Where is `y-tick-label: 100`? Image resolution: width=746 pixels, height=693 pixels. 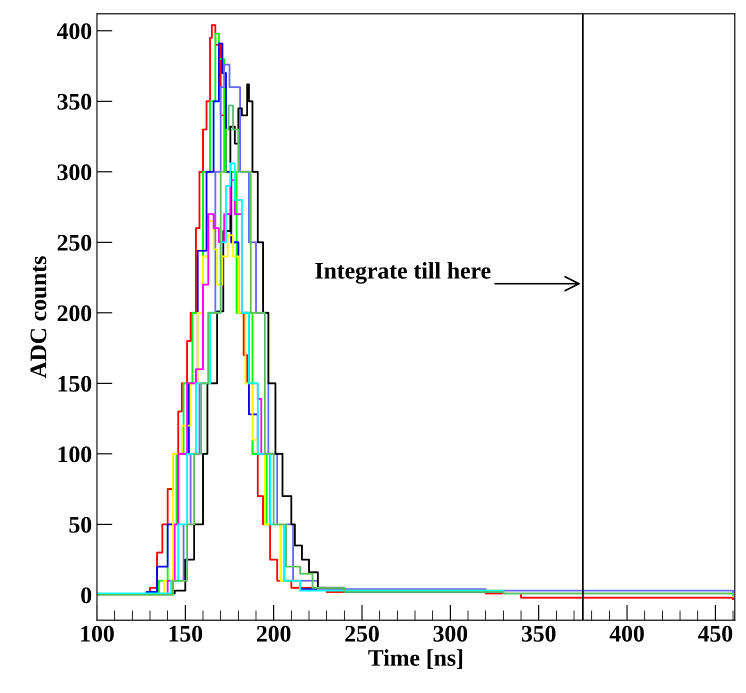
y-tick-label: 100 is located at coordinates (75, 454).